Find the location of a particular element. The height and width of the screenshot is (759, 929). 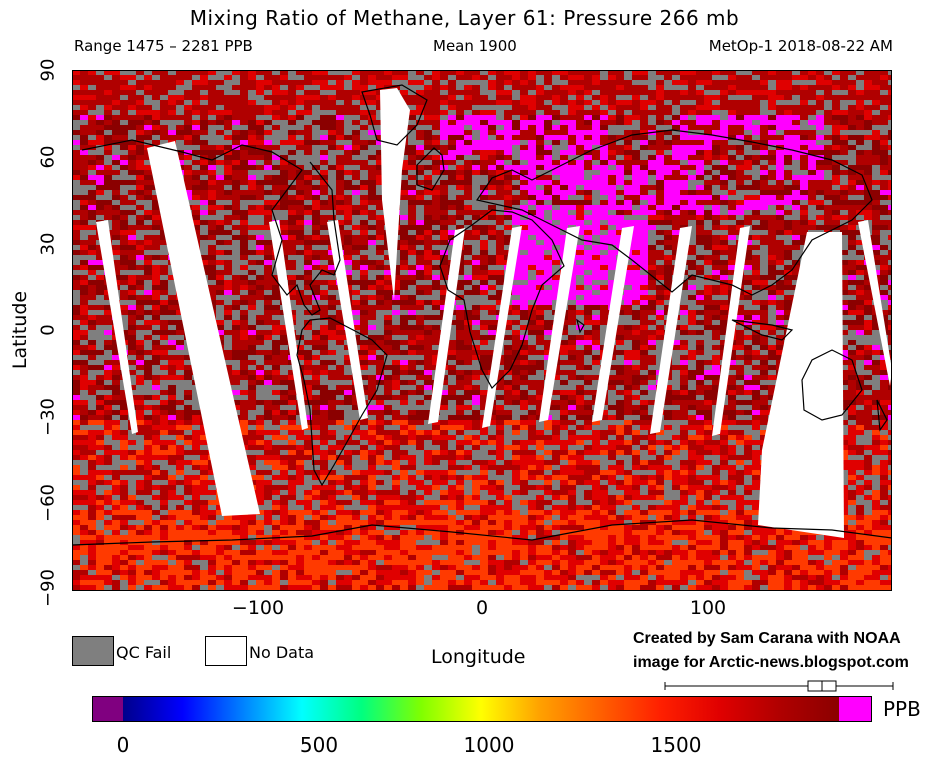

mean-label: Mean 1900 is located at coordinates (475, 46).